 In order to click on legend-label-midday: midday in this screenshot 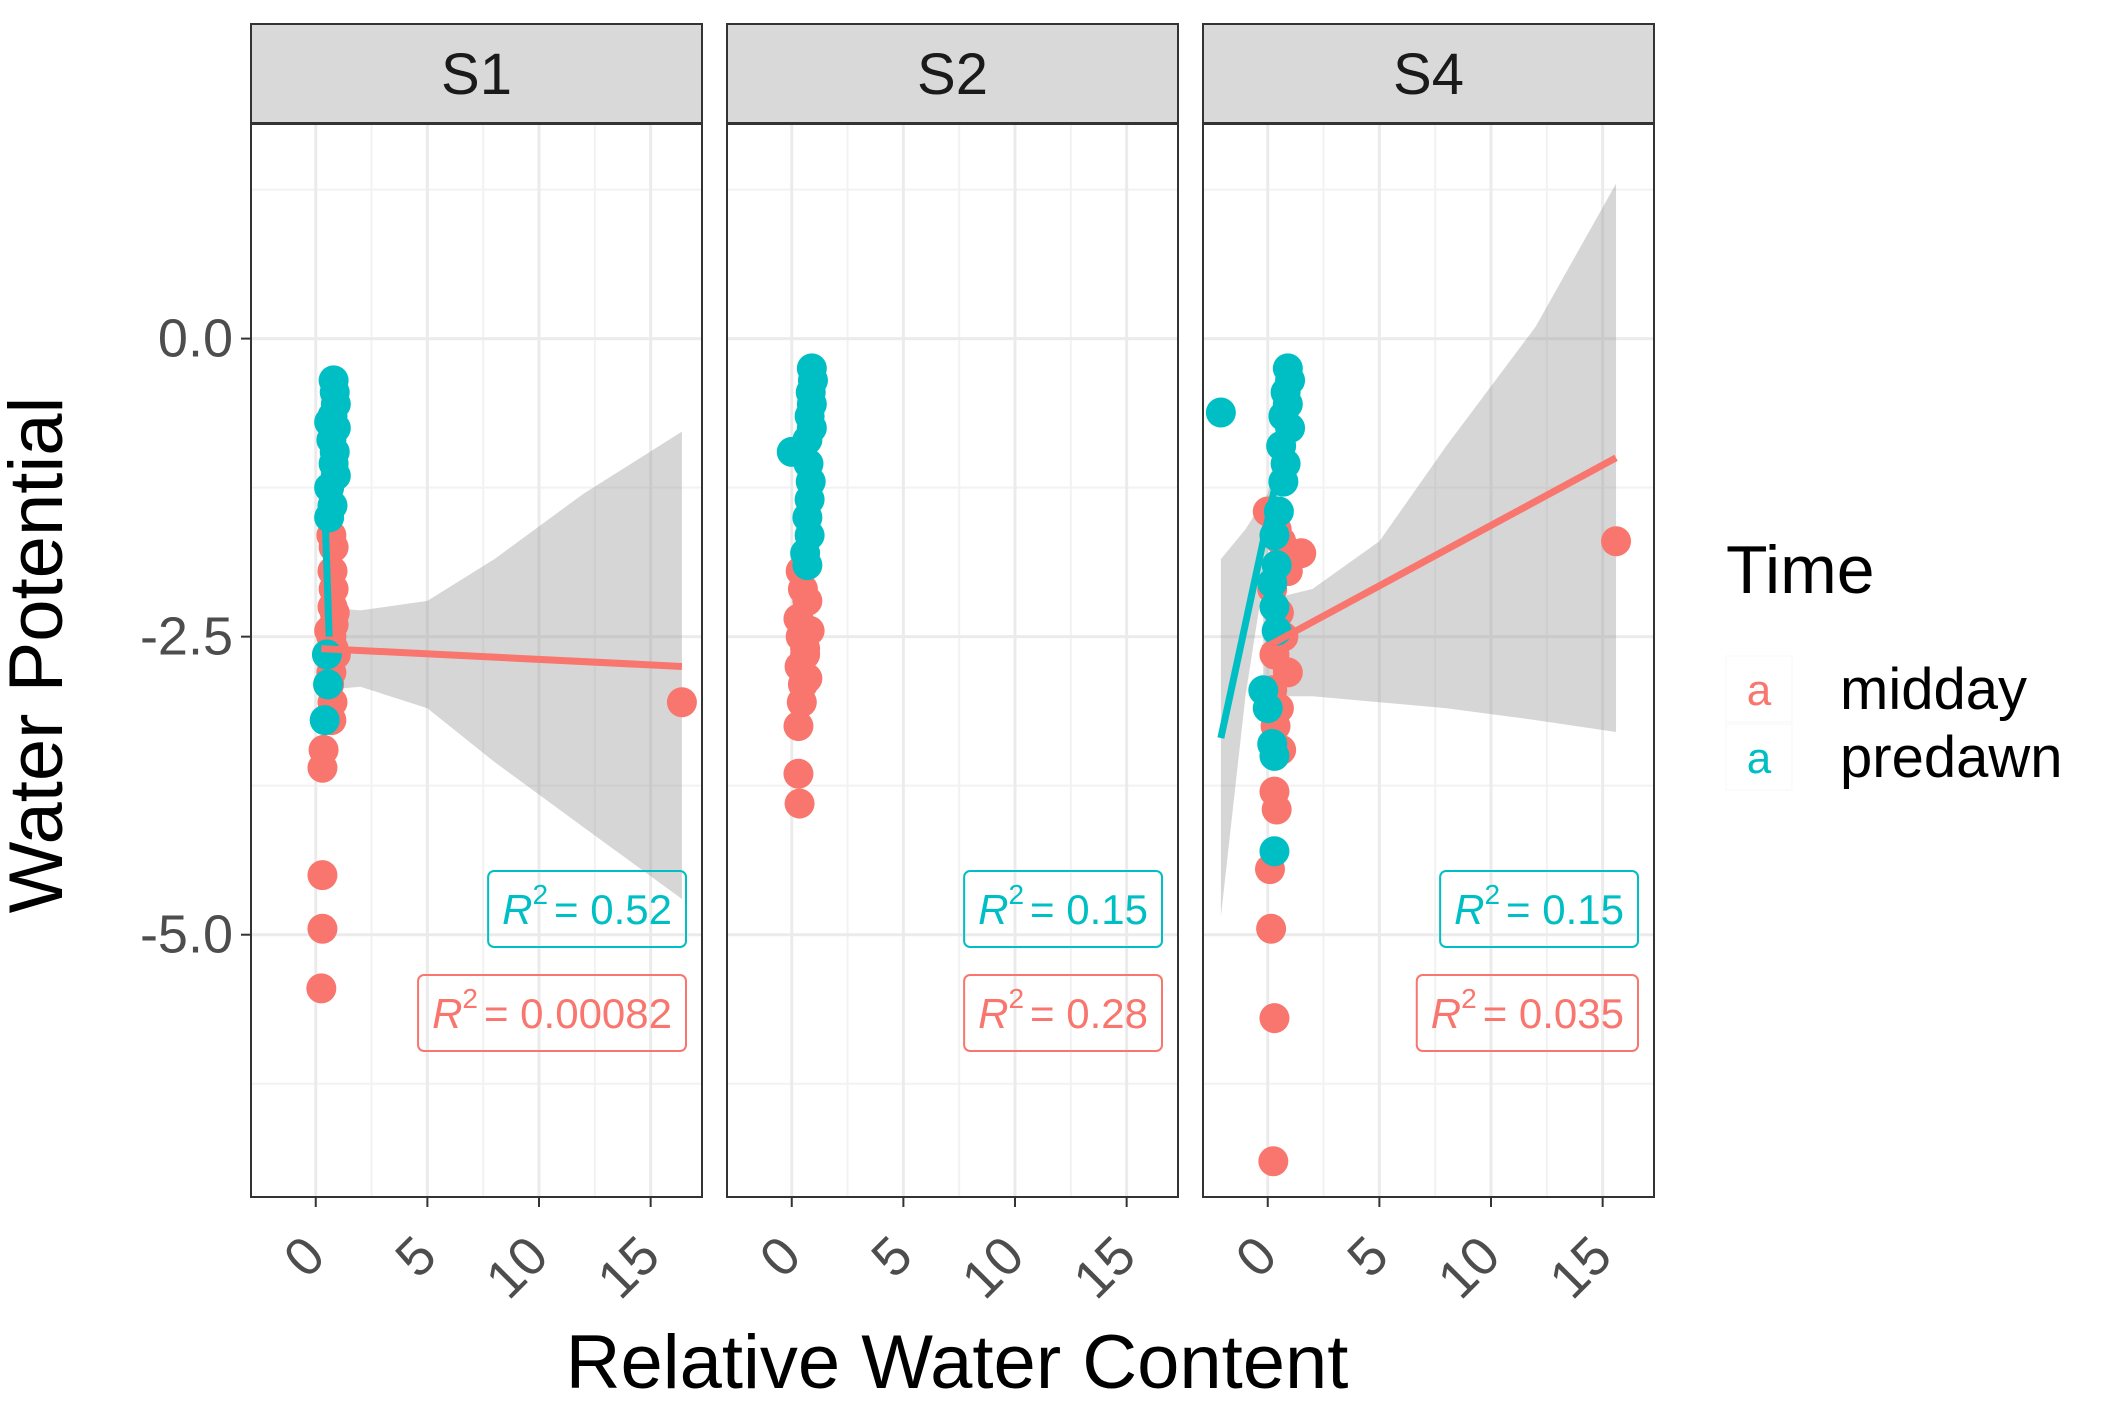, I will do `click(1933, 689)`.